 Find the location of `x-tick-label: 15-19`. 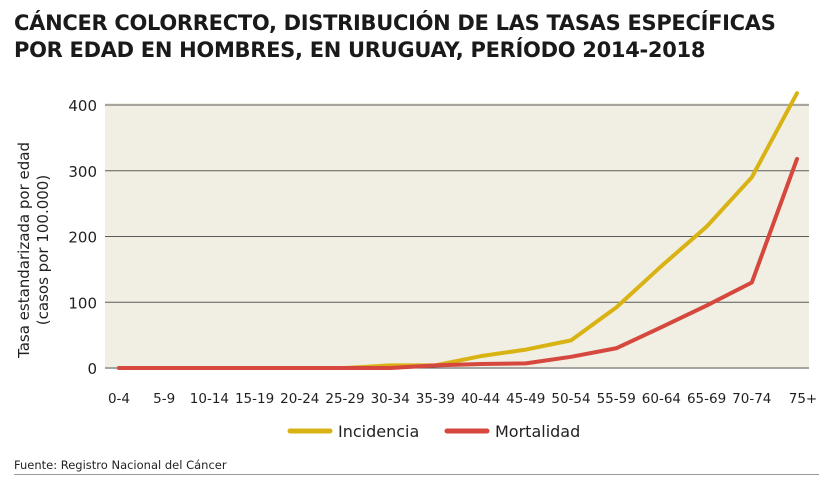

x-tick-label: 15-19 is located at coordinates (254, 399).